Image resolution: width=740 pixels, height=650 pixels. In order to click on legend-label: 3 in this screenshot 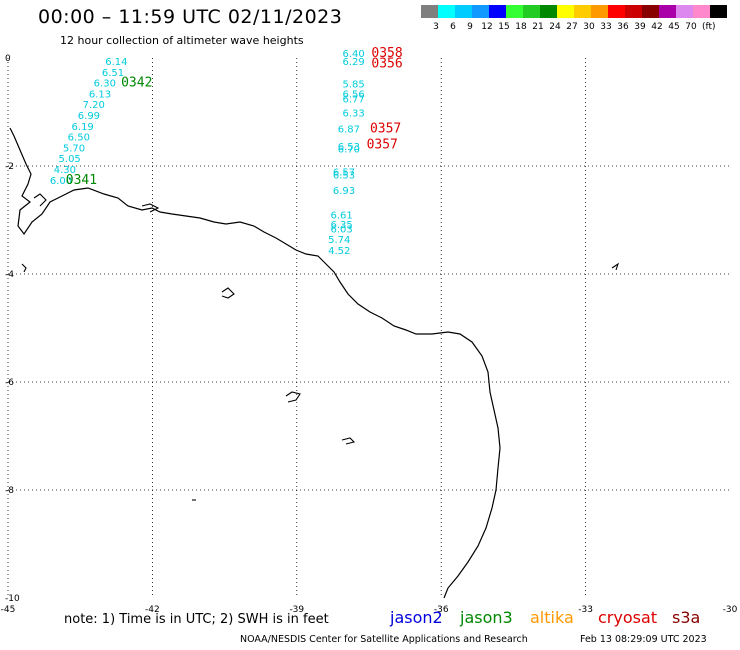, I will do `click(436, 27)`.